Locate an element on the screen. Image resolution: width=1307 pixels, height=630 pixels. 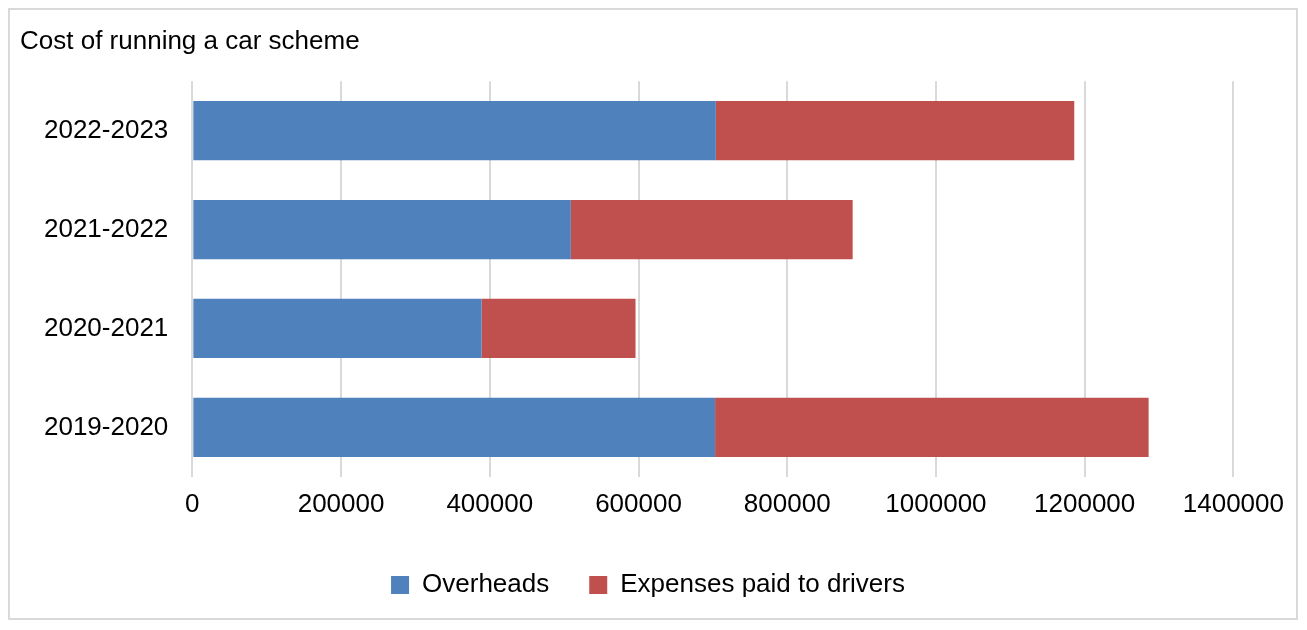
x-tick-label: 1400000 is located at coordinates (1233, 502).